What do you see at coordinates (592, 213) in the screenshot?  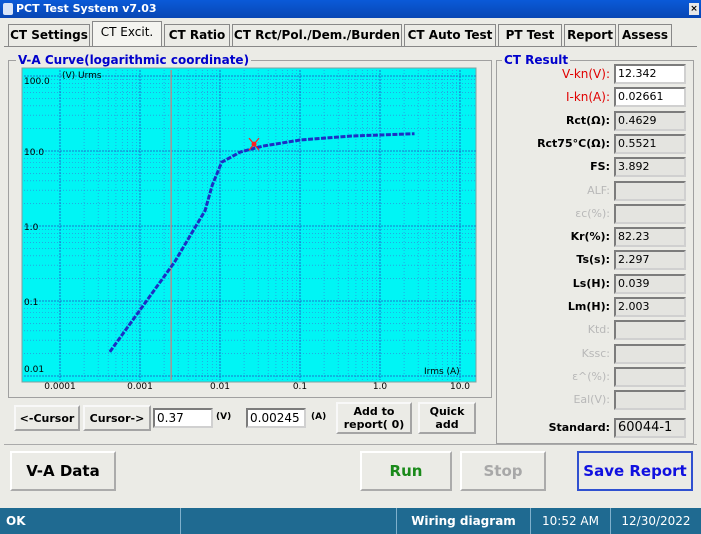 I see `result-label: εc(%):` at bounding box center [592, 213].